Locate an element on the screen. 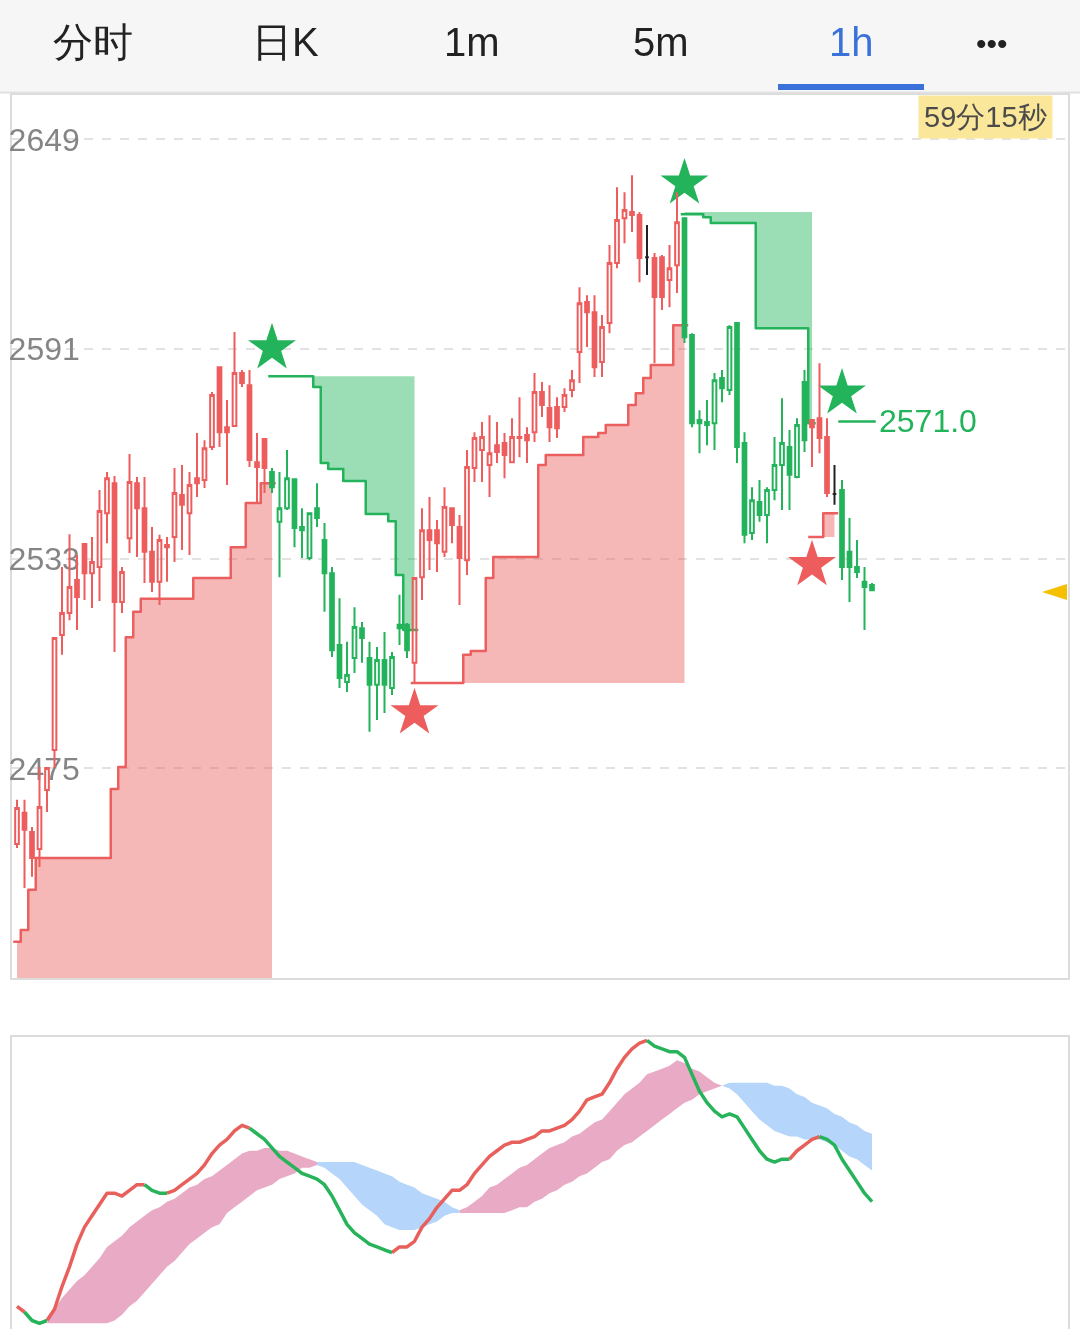 Image resolution: width=1080 pixels, height=1329 pixels. text: 5m is located at coordinates (661, 42).